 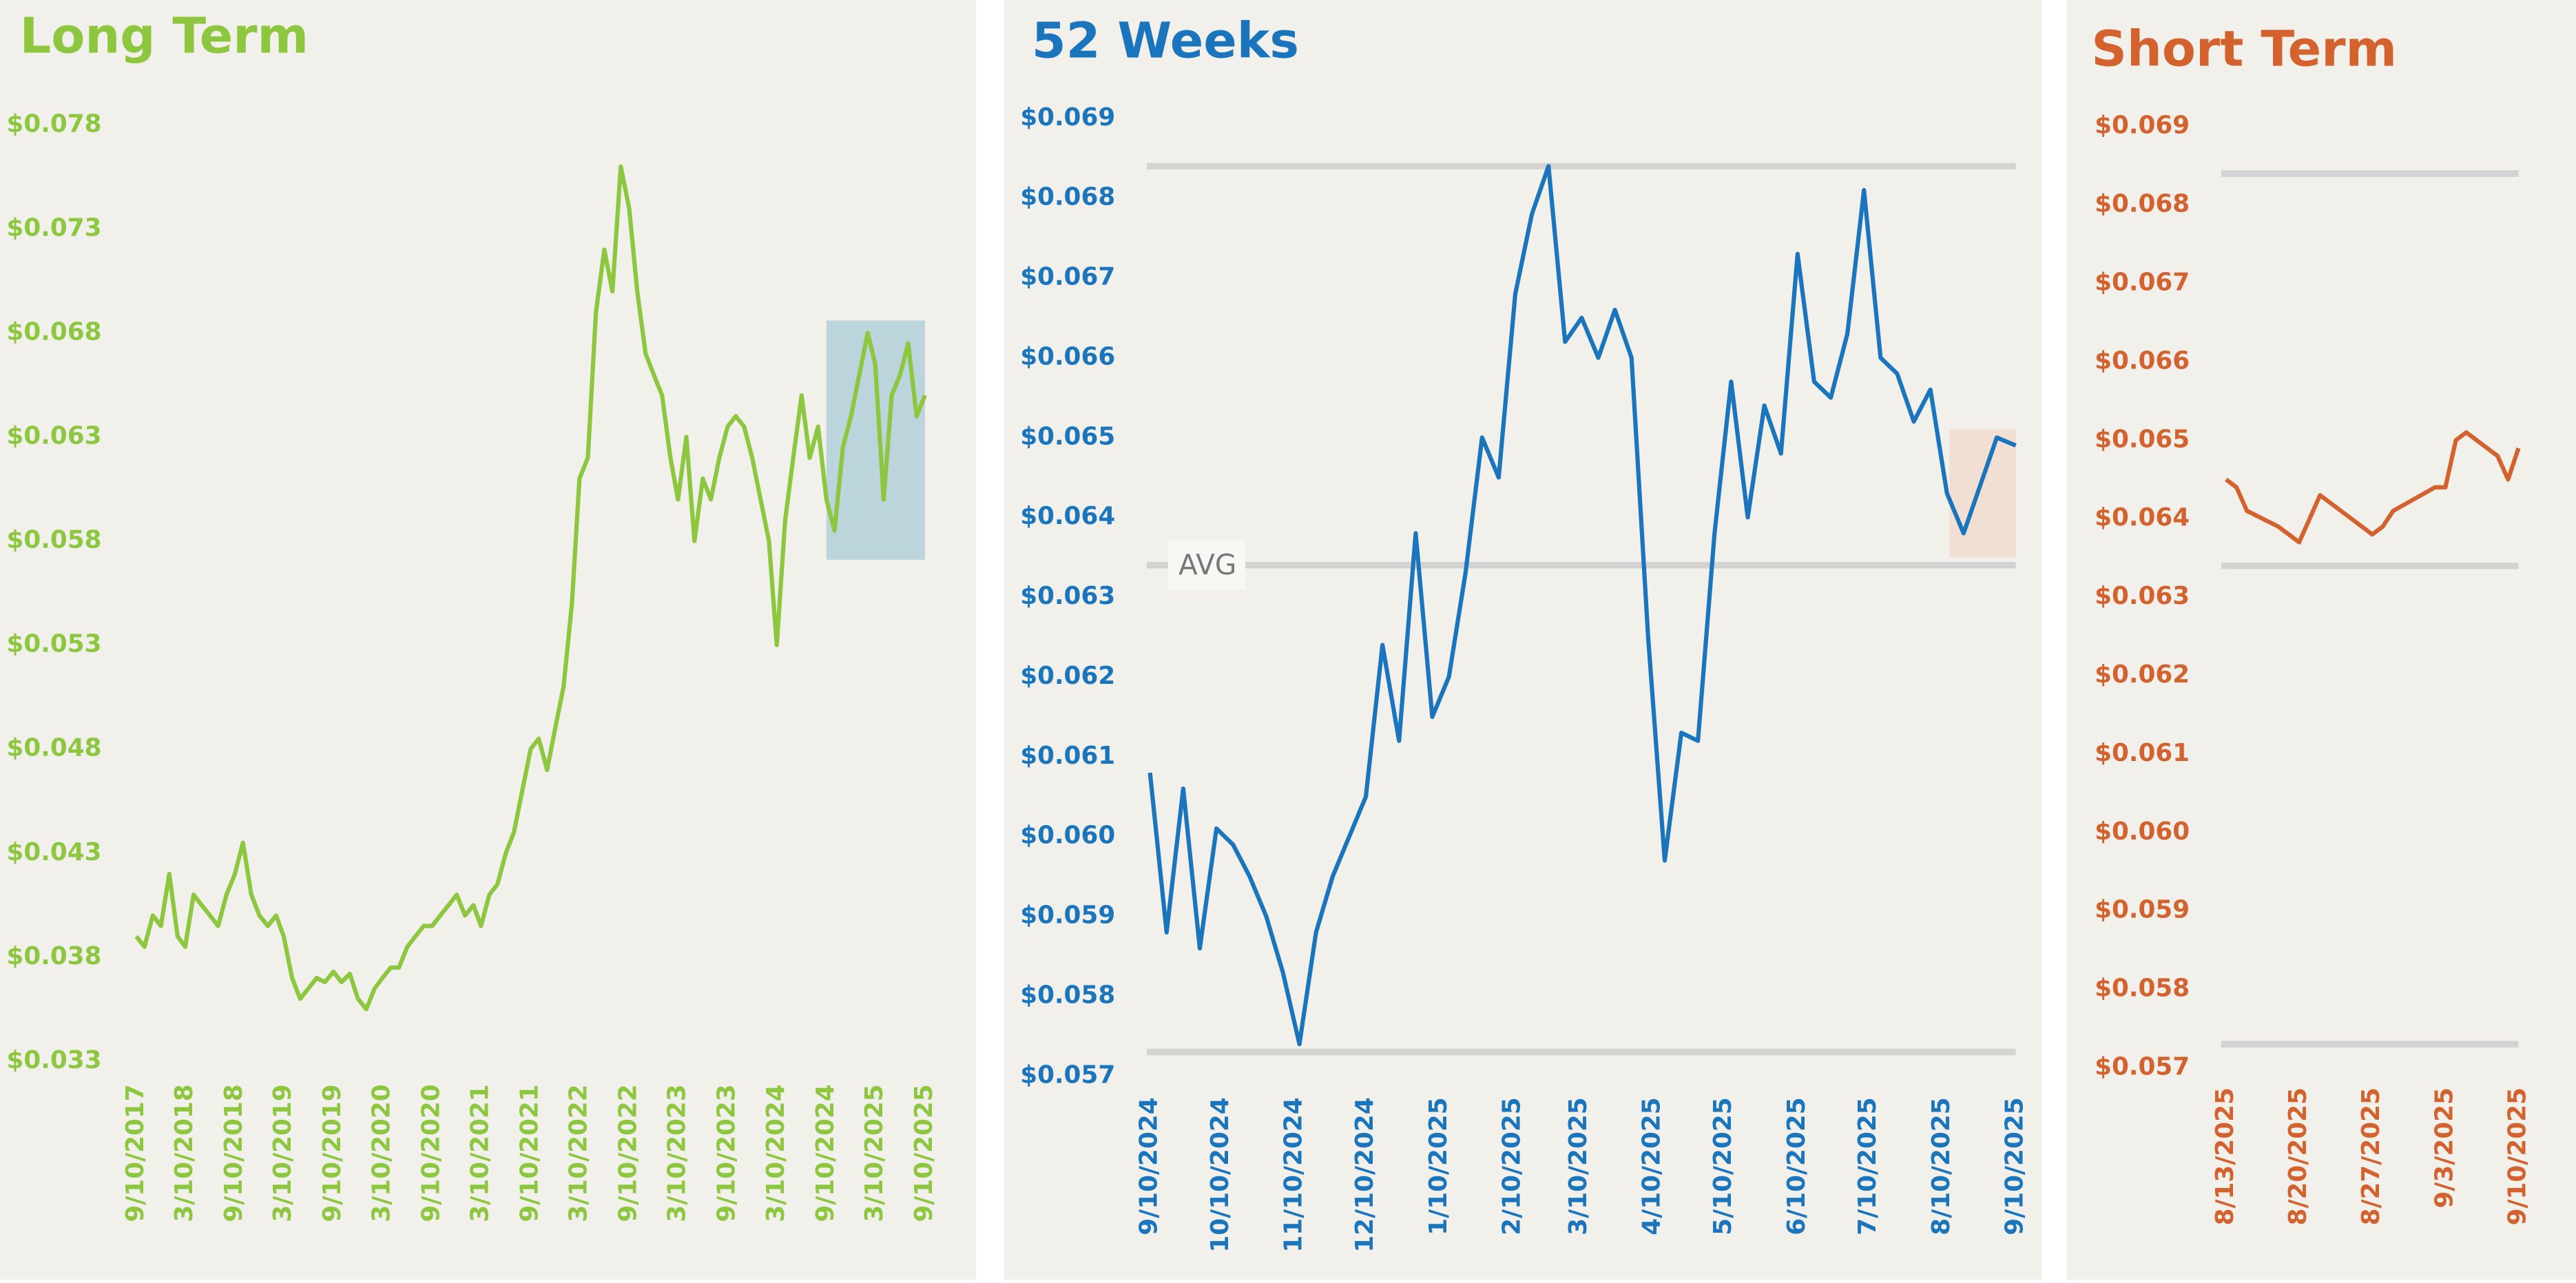 I want to click on x-tick-label: 9/10/2021, so click(x=529, y=1153).